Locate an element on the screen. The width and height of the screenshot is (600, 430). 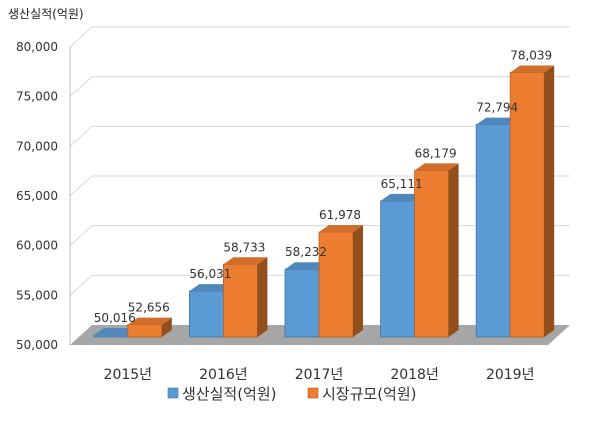
data-label: 50,016 is located at coordinates (115, 318).